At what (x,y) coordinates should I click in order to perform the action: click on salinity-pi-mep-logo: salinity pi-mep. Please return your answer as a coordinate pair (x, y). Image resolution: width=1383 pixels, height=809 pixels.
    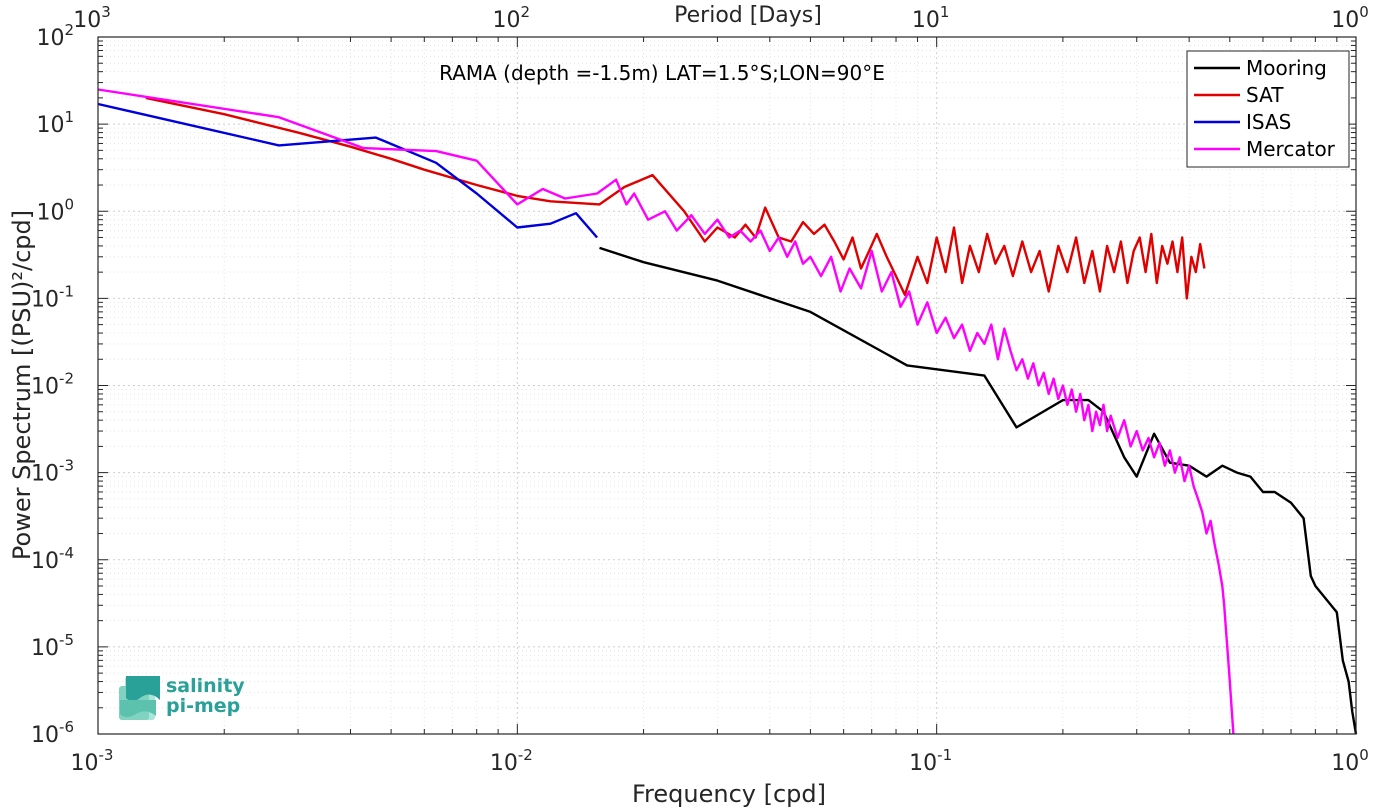
    Looking at the image, I should click on (182, 697).